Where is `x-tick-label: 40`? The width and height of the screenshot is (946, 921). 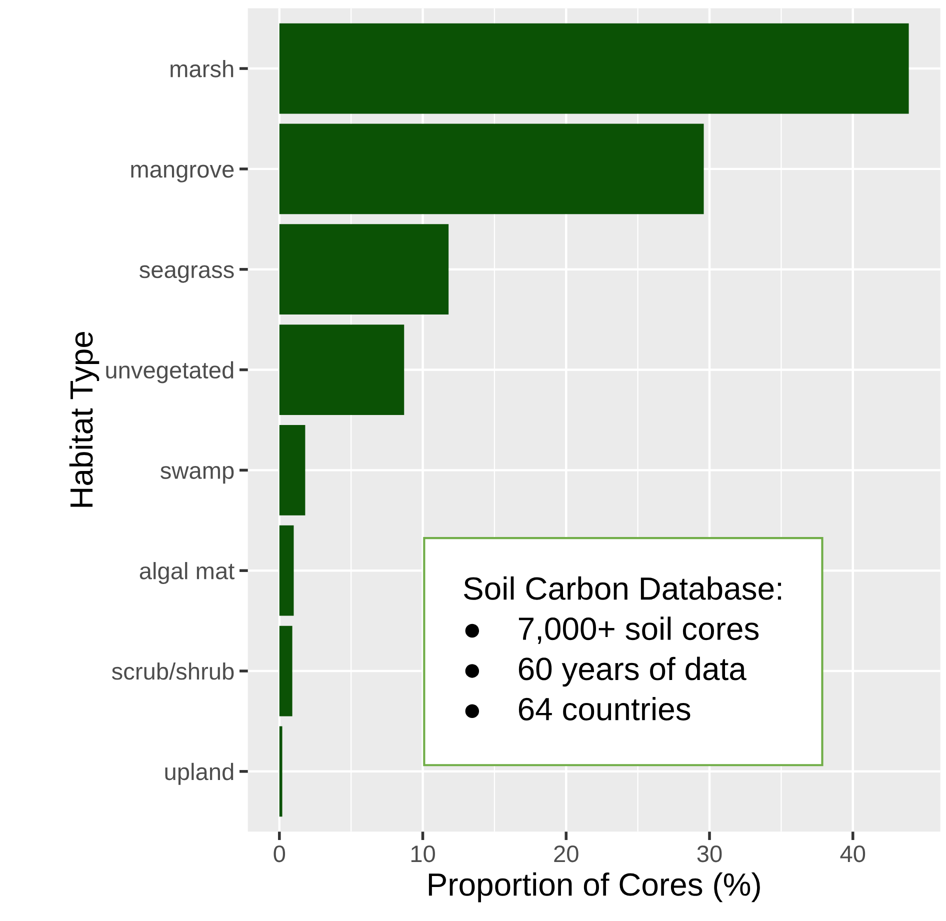
x-tick-label: 40 is located at coordinates (853, 853).